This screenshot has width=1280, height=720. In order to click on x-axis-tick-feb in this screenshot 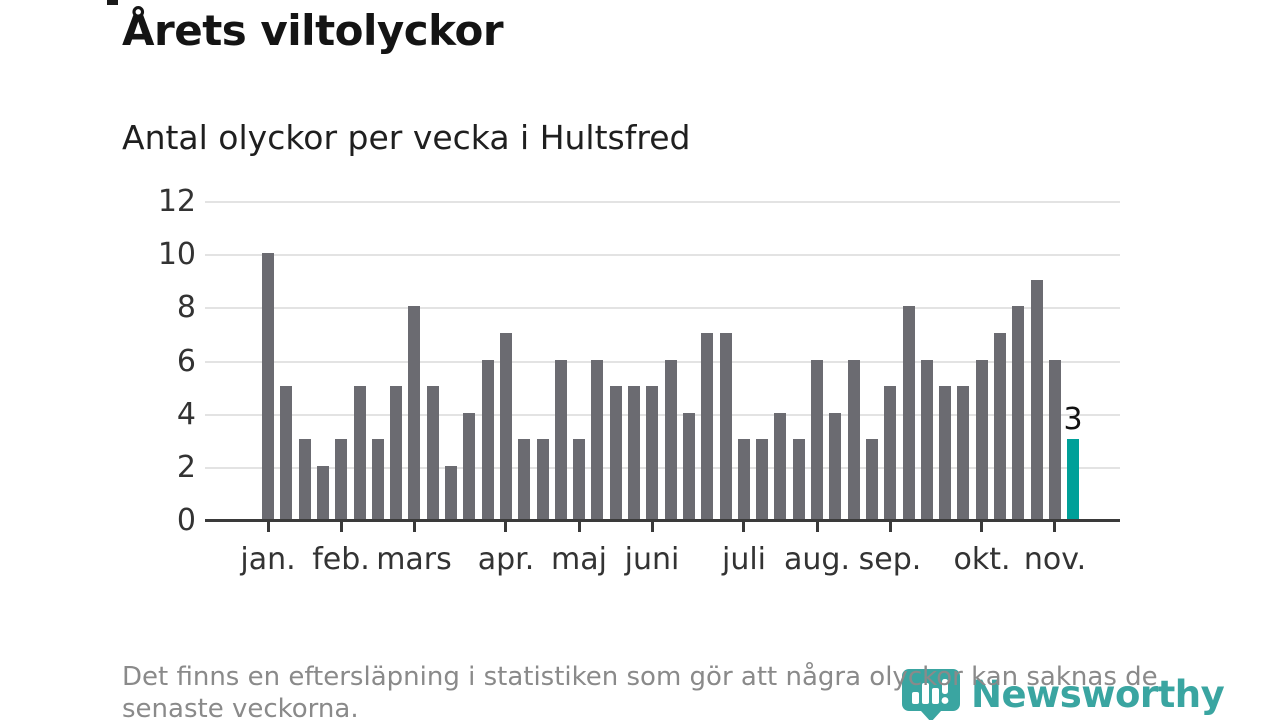, I will do `click(341, 527)`.